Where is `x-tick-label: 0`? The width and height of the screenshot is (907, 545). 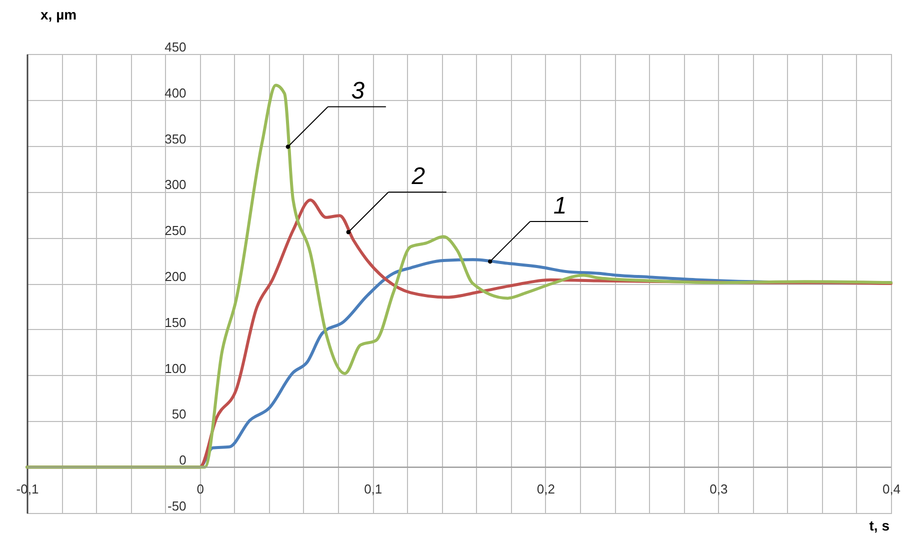
x-tick-label: 0 is located at coordinates (200, 489).